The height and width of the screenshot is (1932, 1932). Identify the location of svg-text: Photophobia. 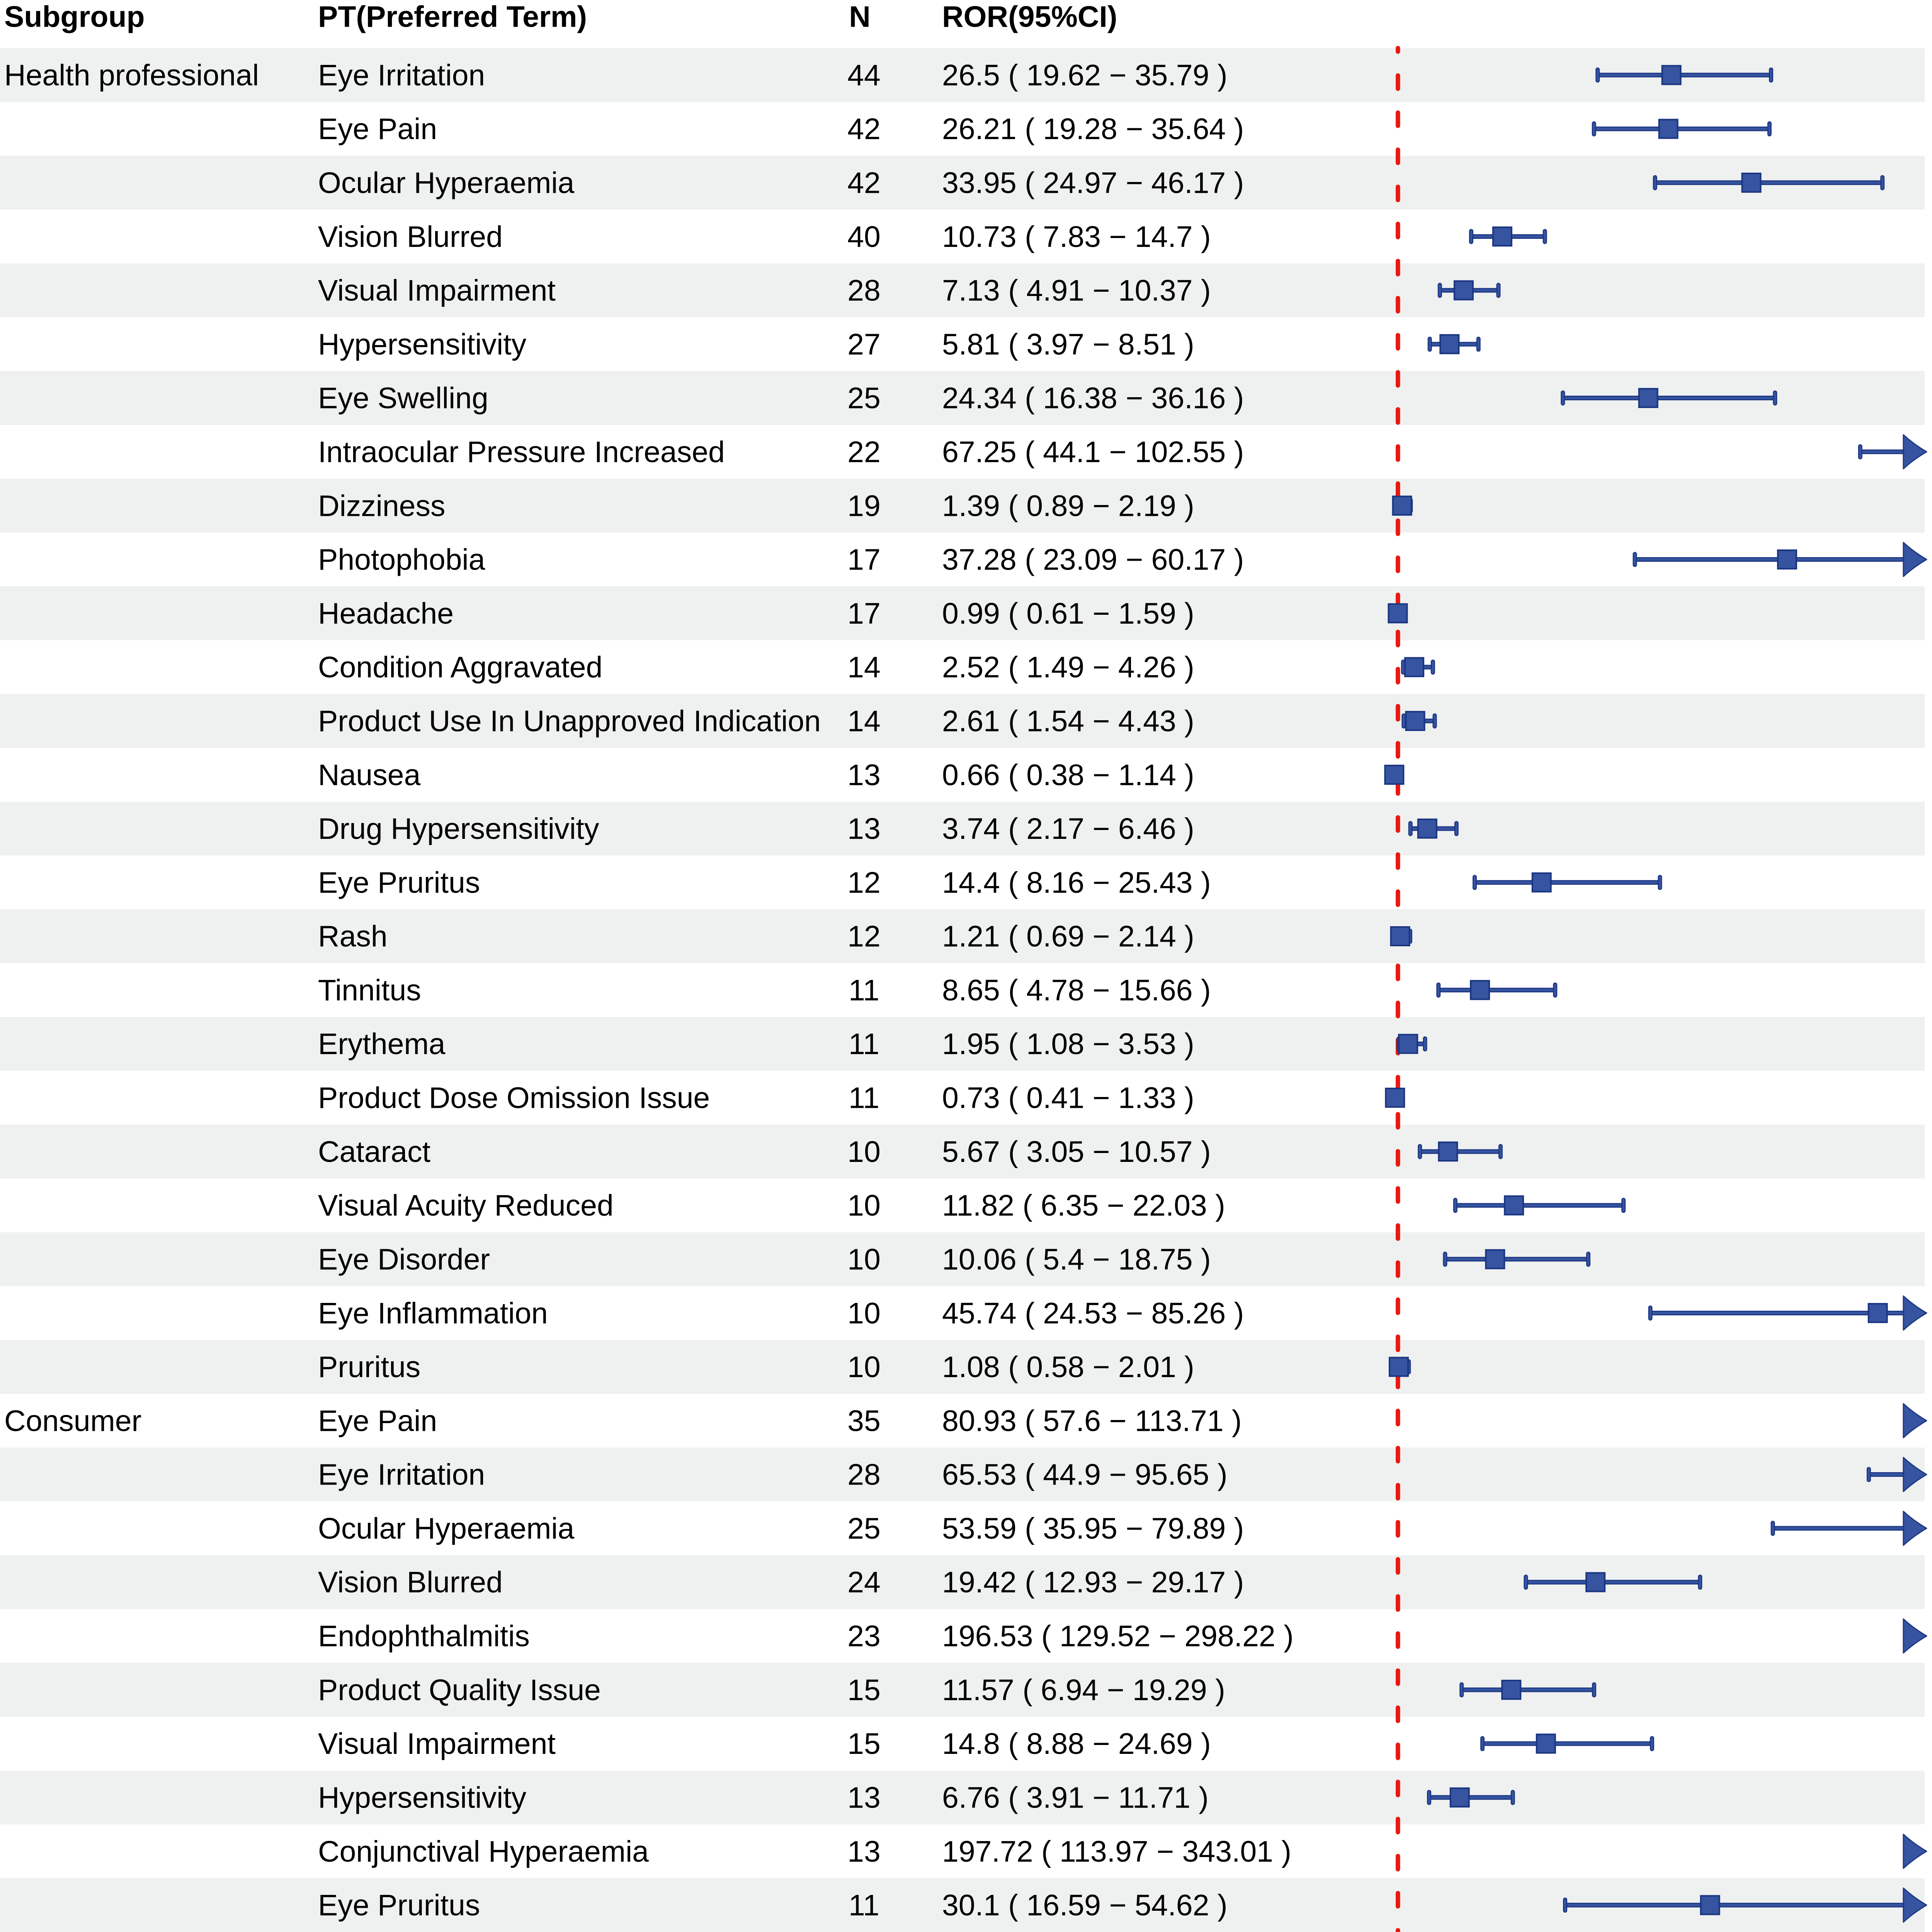
(401, 560).